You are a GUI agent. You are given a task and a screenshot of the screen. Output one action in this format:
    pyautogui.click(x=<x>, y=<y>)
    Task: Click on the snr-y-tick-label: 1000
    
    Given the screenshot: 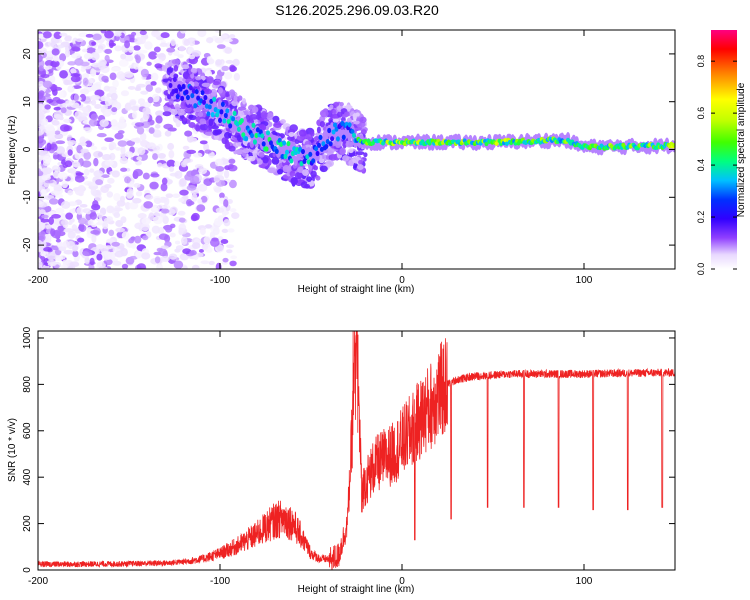 What is the action you would take?
    pyautogui.click(x=27, y=337)
    